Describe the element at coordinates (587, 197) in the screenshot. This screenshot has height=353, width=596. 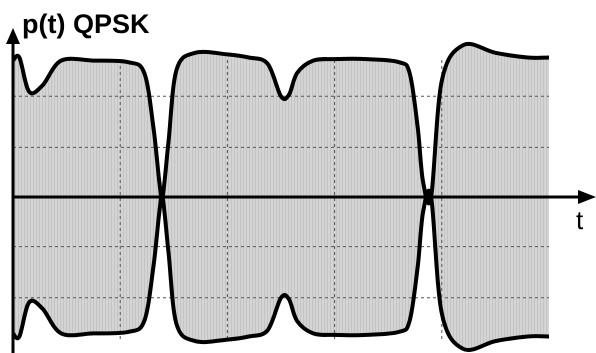
I see `x-axis-arrow` at that location.